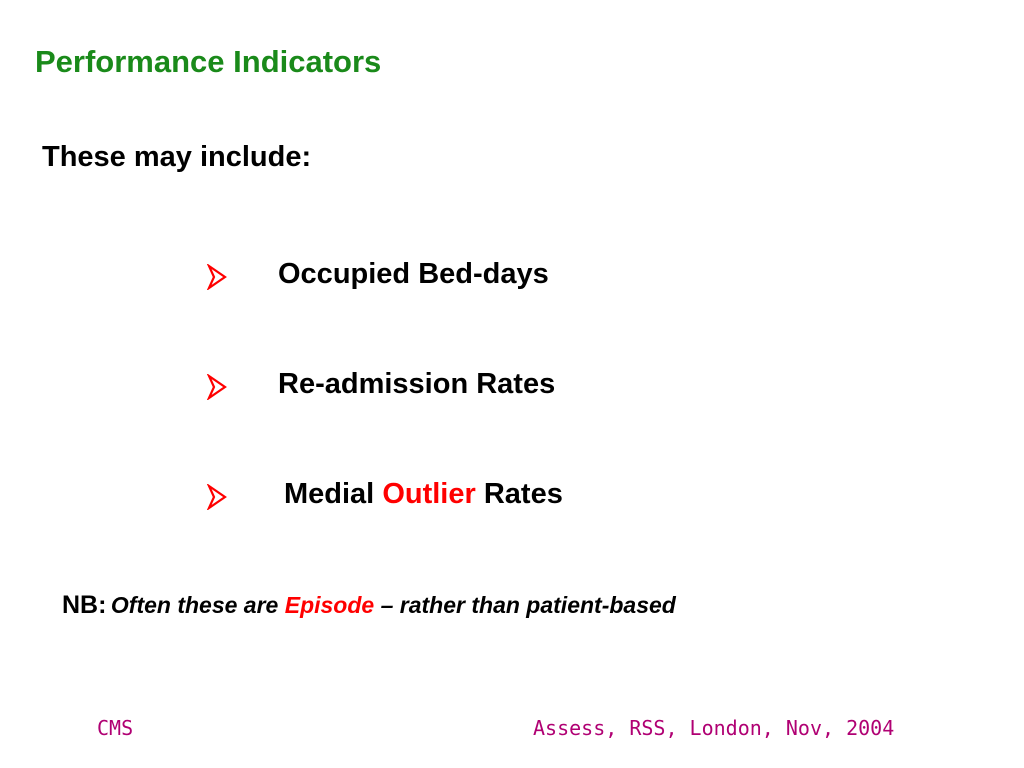 The image size is (1024, 768). I want to click on note-highlight: Episode, so click(329, 605).